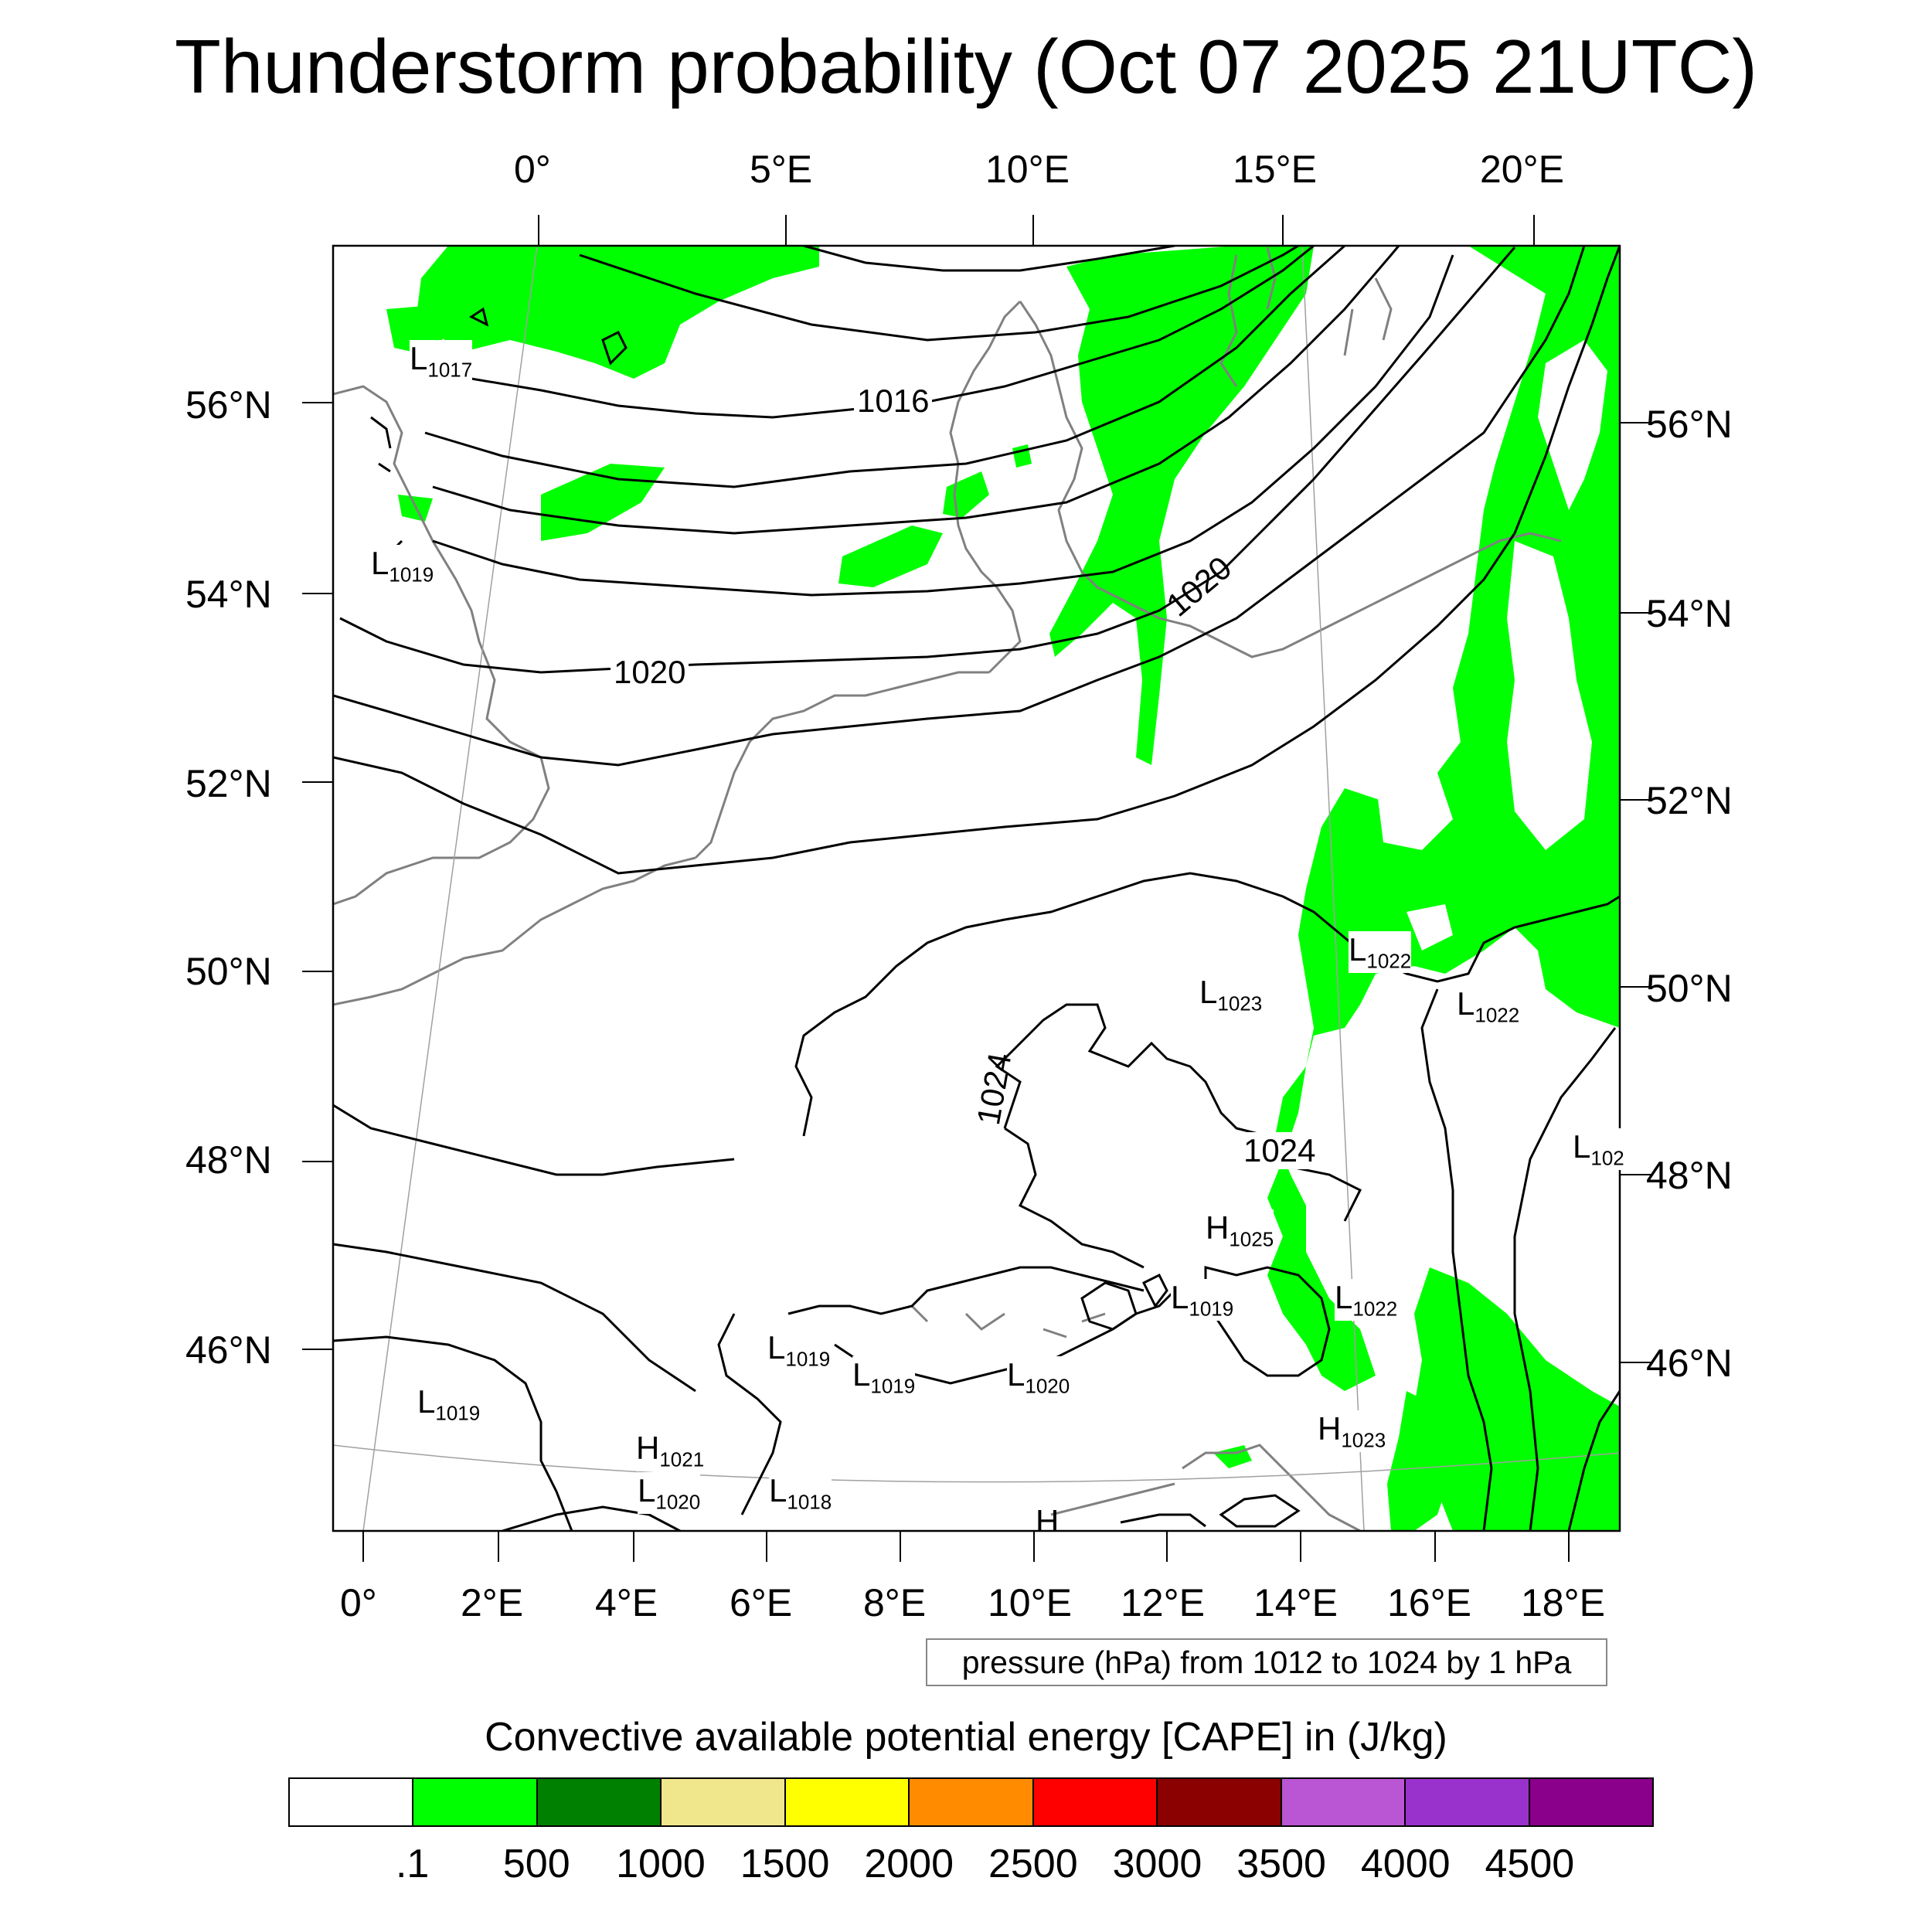  I want to click on right-lat-label: 48°N, so click(1689, 1176).